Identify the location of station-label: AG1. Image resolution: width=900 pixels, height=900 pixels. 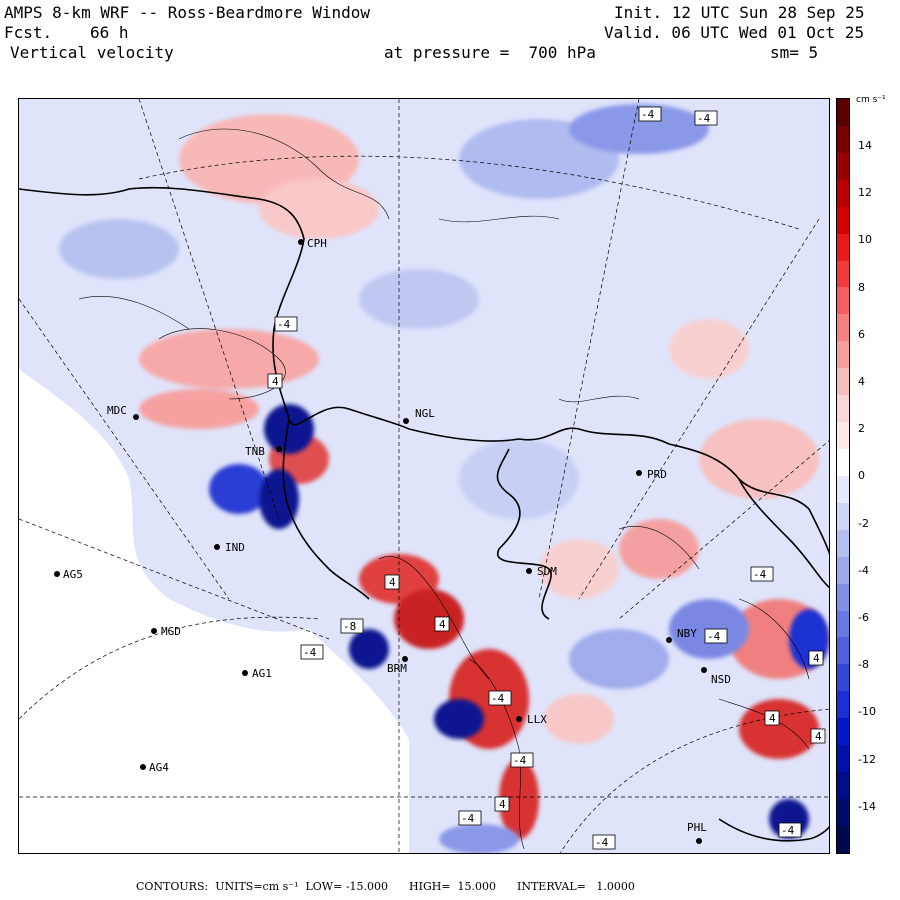
(262, 673).